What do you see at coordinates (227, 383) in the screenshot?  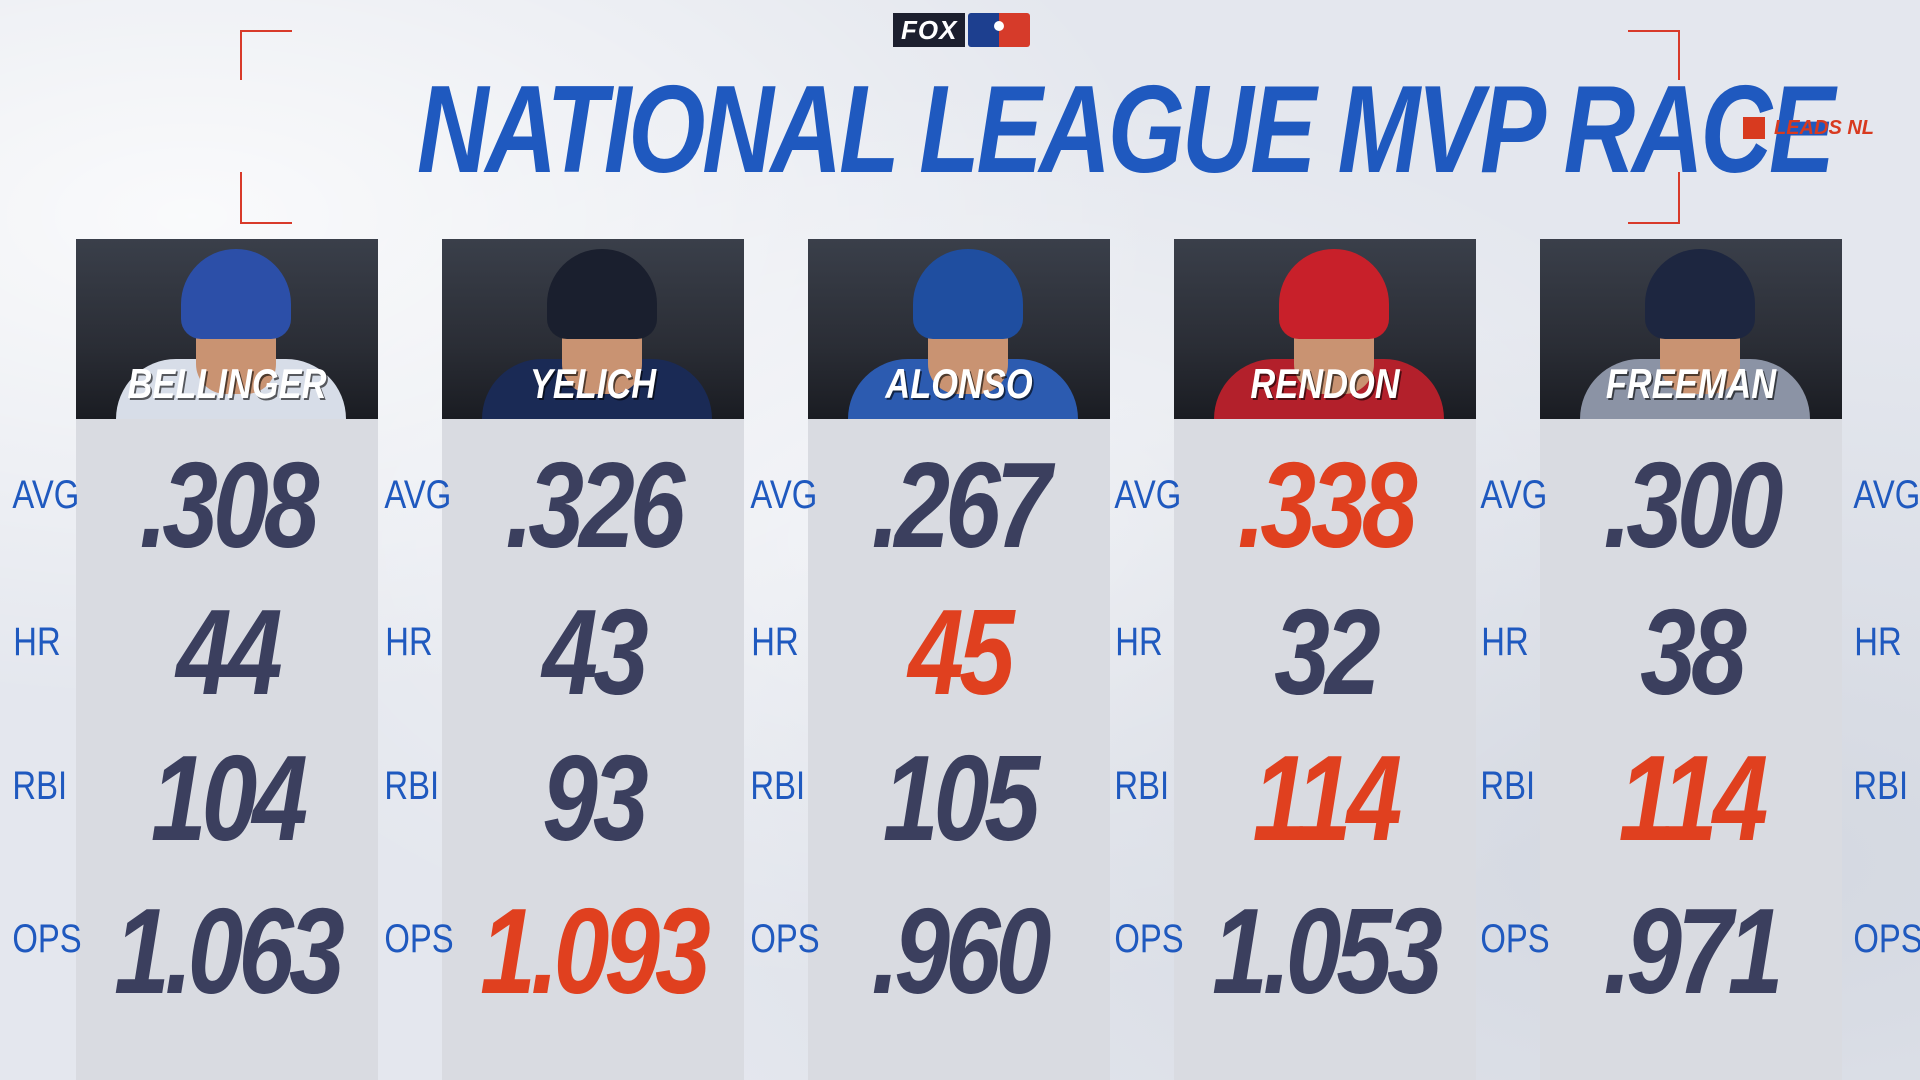 I see `player-name: BELLINGER` at bounding box center [227, 383].